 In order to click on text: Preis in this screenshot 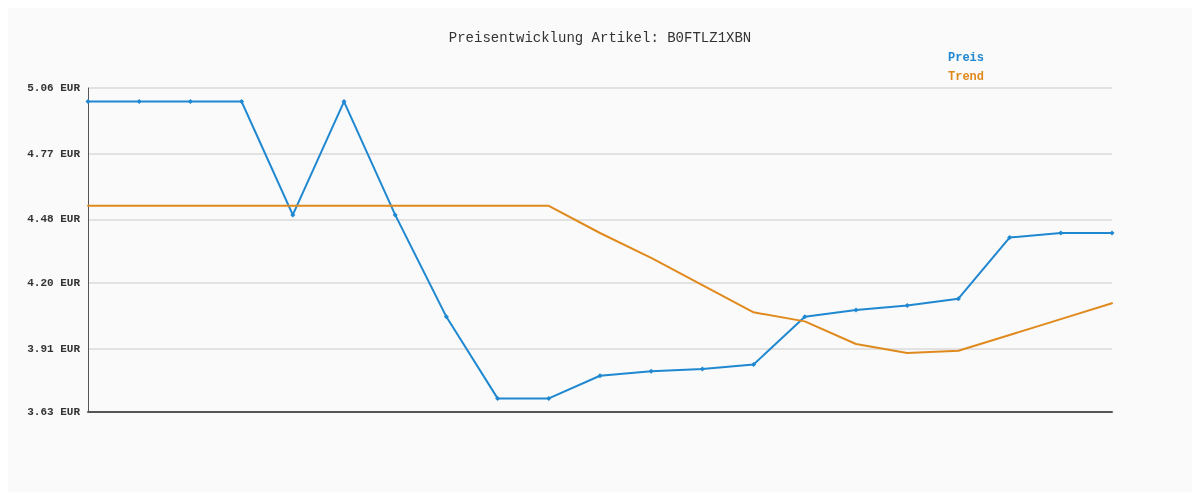, I will do `click(966, 58)`.